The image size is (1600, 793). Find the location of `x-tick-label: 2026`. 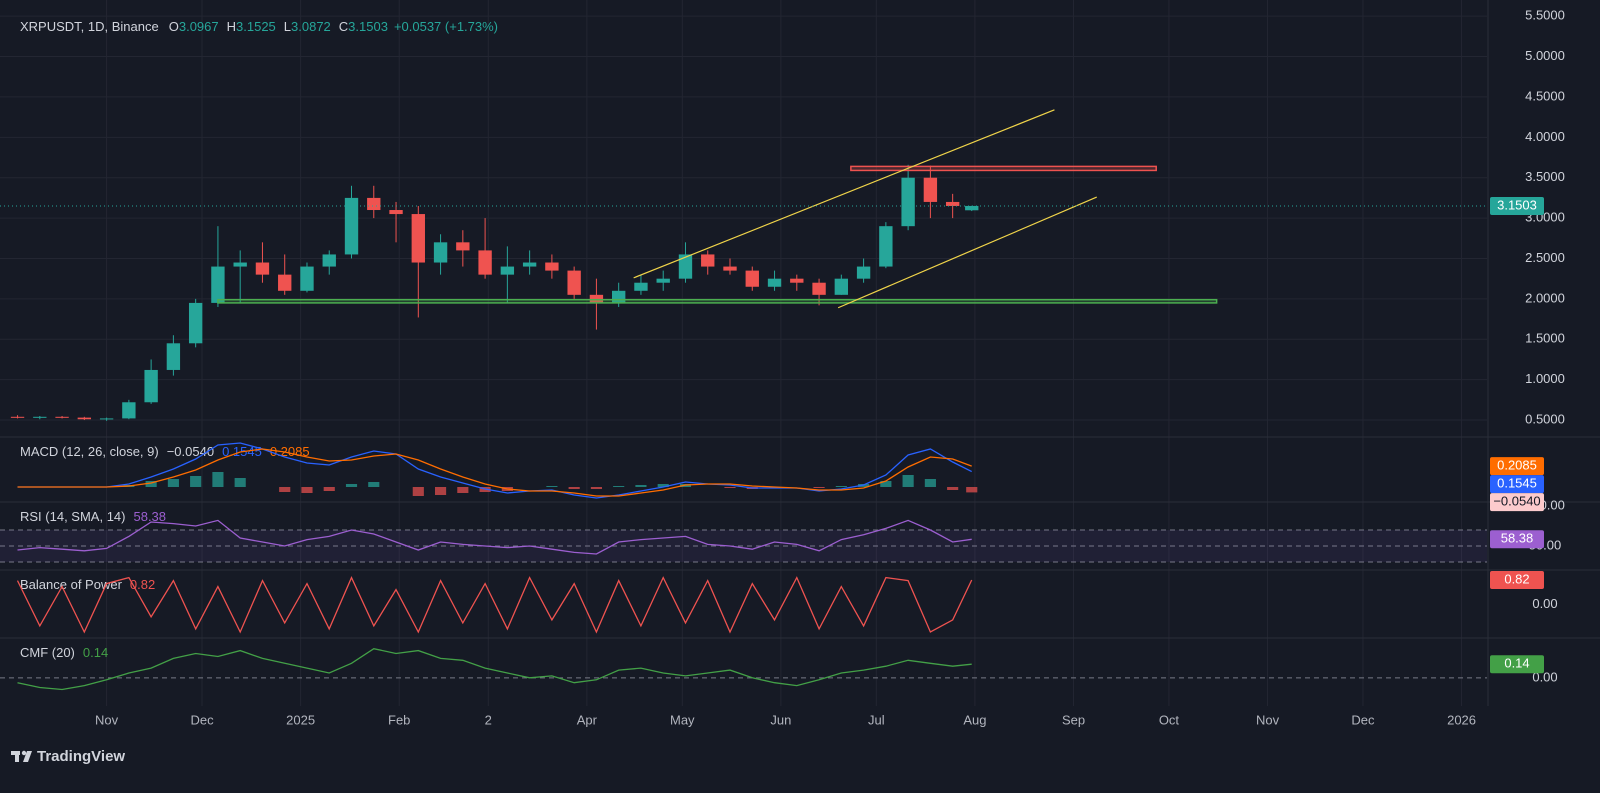

x-tick-label: 2026 is located at coordinates (1461, 719).